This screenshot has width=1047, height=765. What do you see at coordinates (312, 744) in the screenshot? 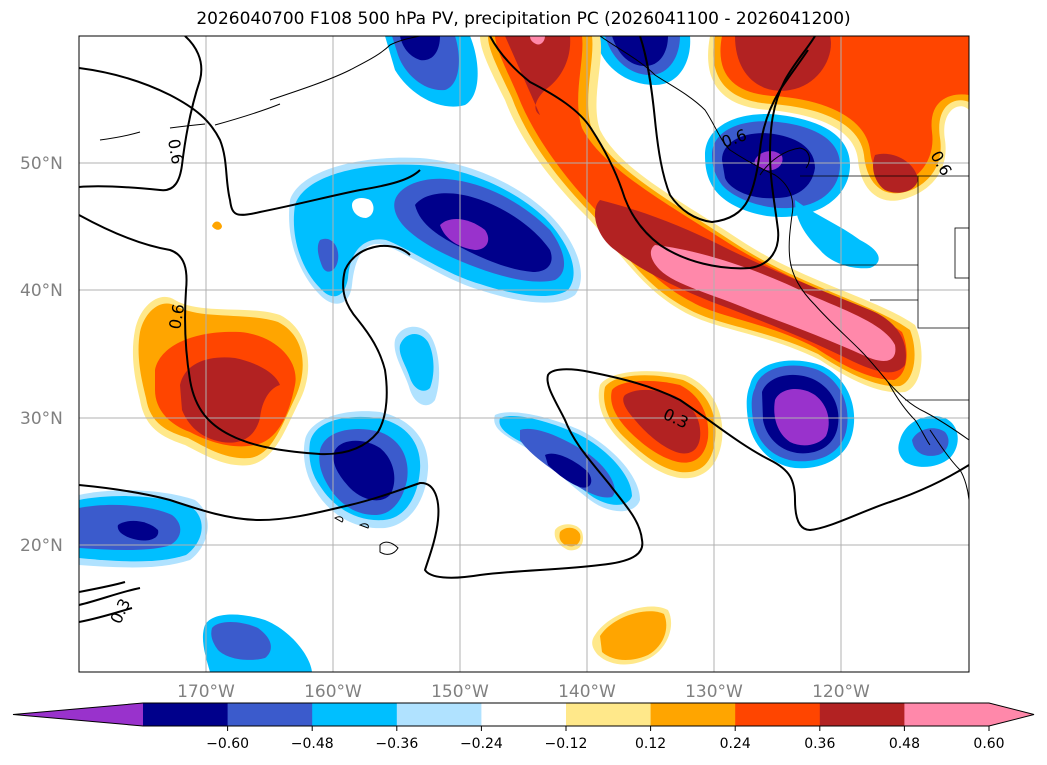
I see `colorbar-tick-label: −0.48` at bounding box center [312, 744].